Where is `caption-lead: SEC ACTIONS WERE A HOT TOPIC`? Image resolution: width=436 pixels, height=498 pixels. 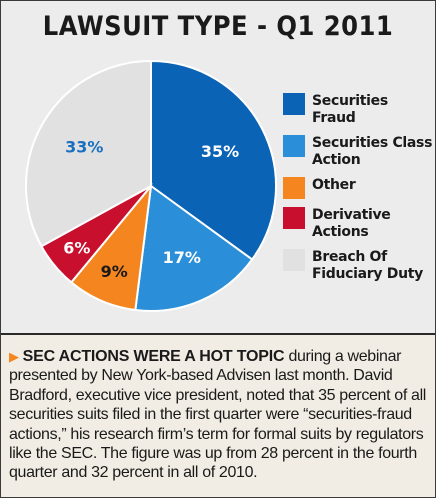
caption-lead: SEC ACTIONS WERE A HOT TOPIC is located at coordinates (153, 356).